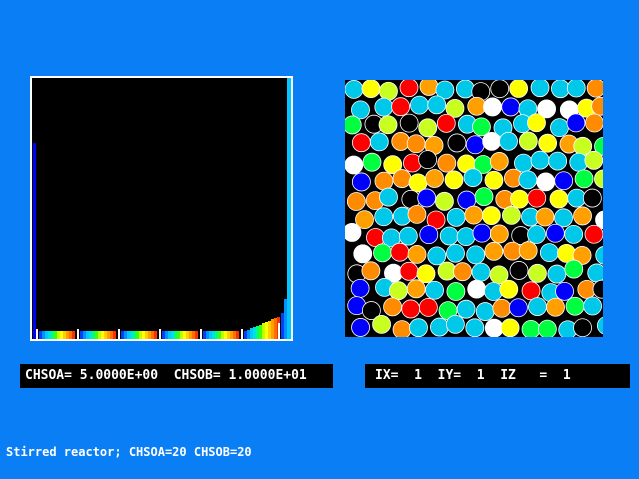 Image resolution: width=639 pixels, height=479 pixels. I want to click on chso-readout: CHSOA= 5.0000E+00 CHSOB= 1.0000E+01, so click(176, 376).